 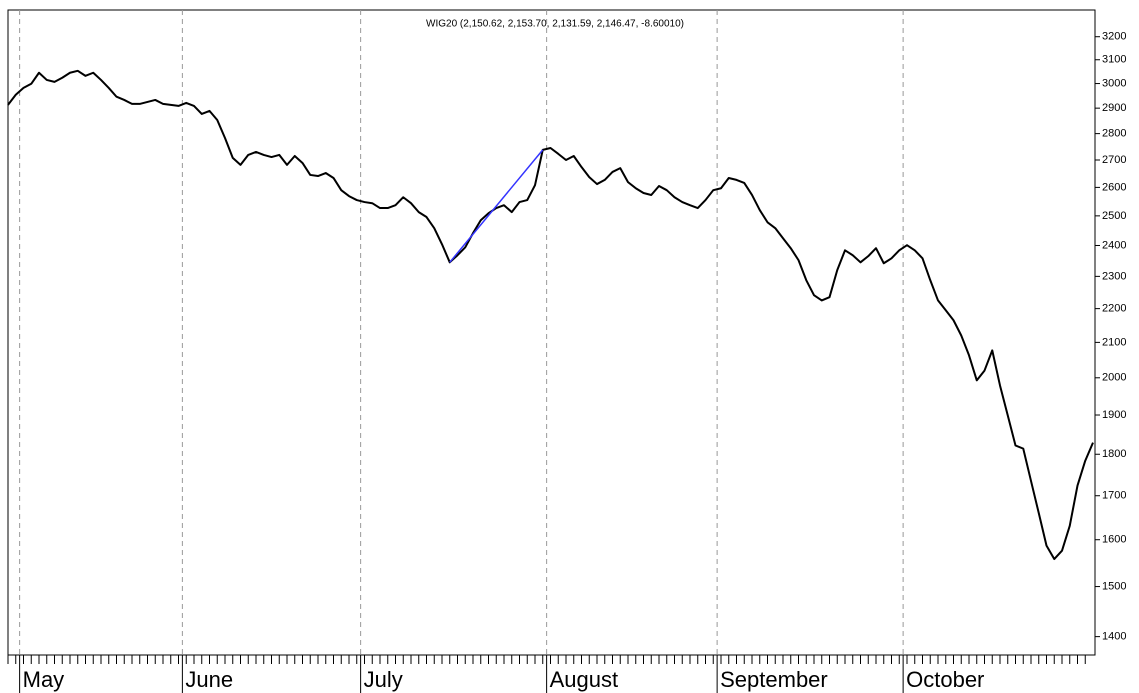 I want to click on y-tick-label: 2400, so click(x=1114, y=245).